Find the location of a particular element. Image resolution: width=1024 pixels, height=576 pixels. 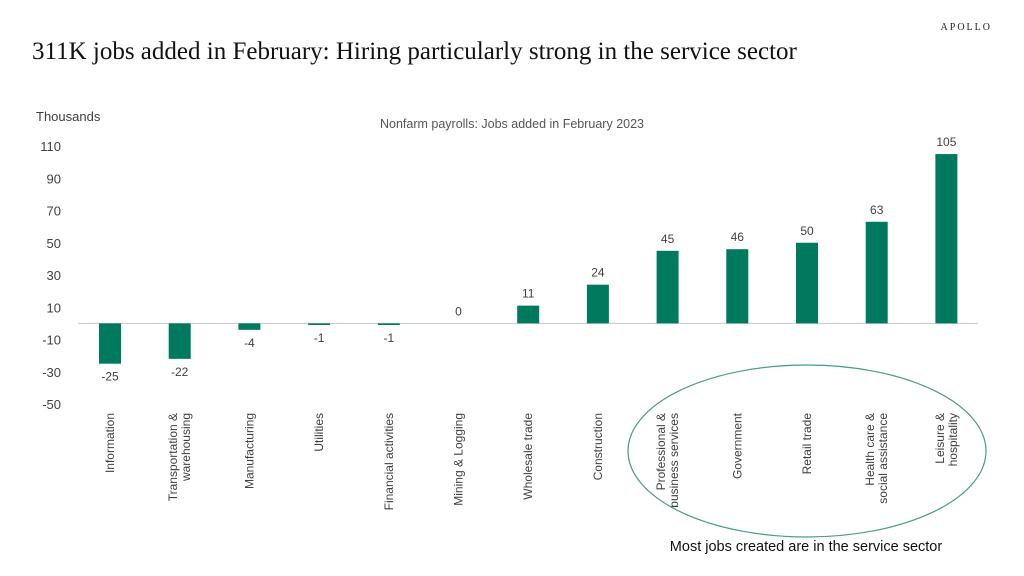

x-tick-label: Professional &business services is located at coordinates (667, 460).